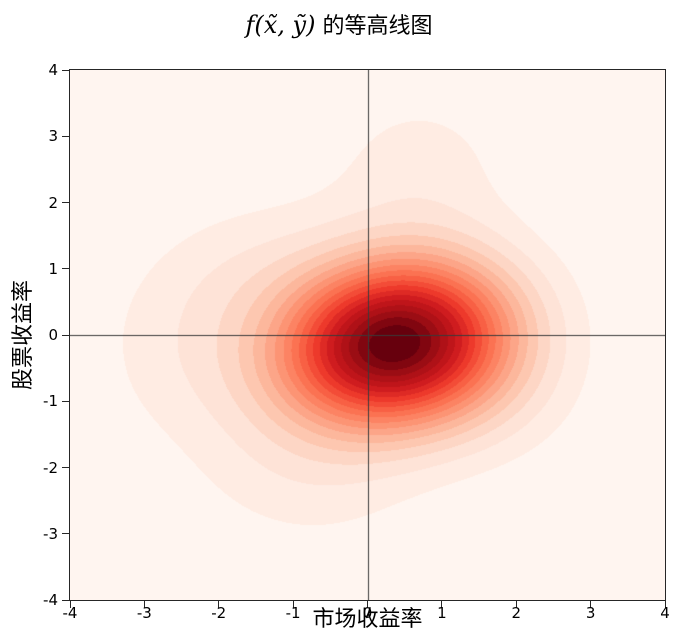 The height and width of the screenshot is (636, 678). Describe the element at coordinates (70, 613) in the screenshot. I see `x-tick-label: -4` at that location.